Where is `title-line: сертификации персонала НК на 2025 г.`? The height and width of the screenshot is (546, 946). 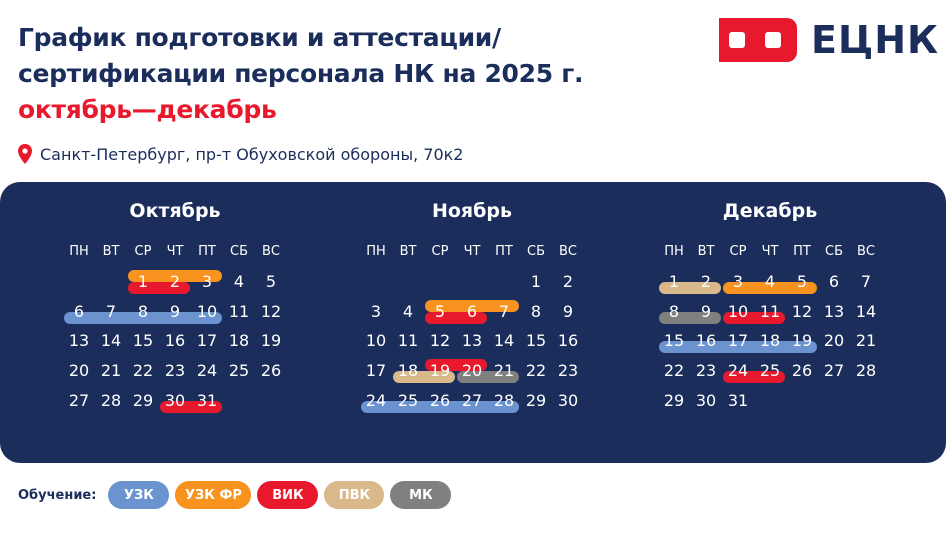 title-line: сертификации персонала НК на 2025 г. is located at coordinates (301, 73).